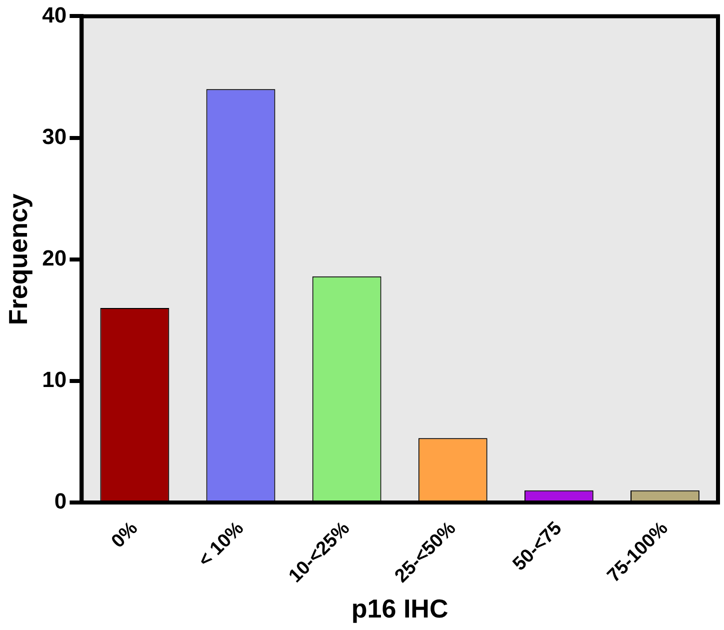 This screenshot has height=630, width=724. I want to click on y-axis-title: Frequency, so click(17, 259).